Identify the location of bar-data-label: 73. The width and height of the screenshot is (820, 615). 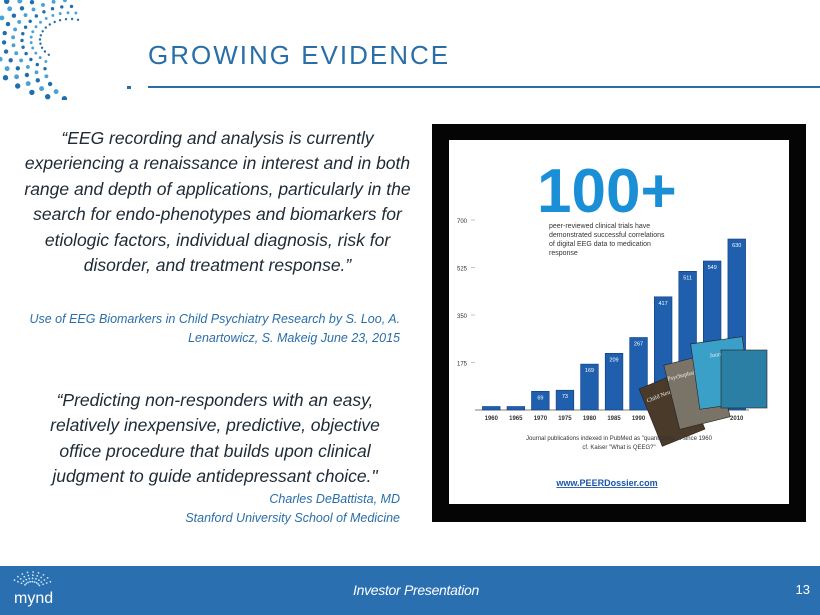
(565, 397).